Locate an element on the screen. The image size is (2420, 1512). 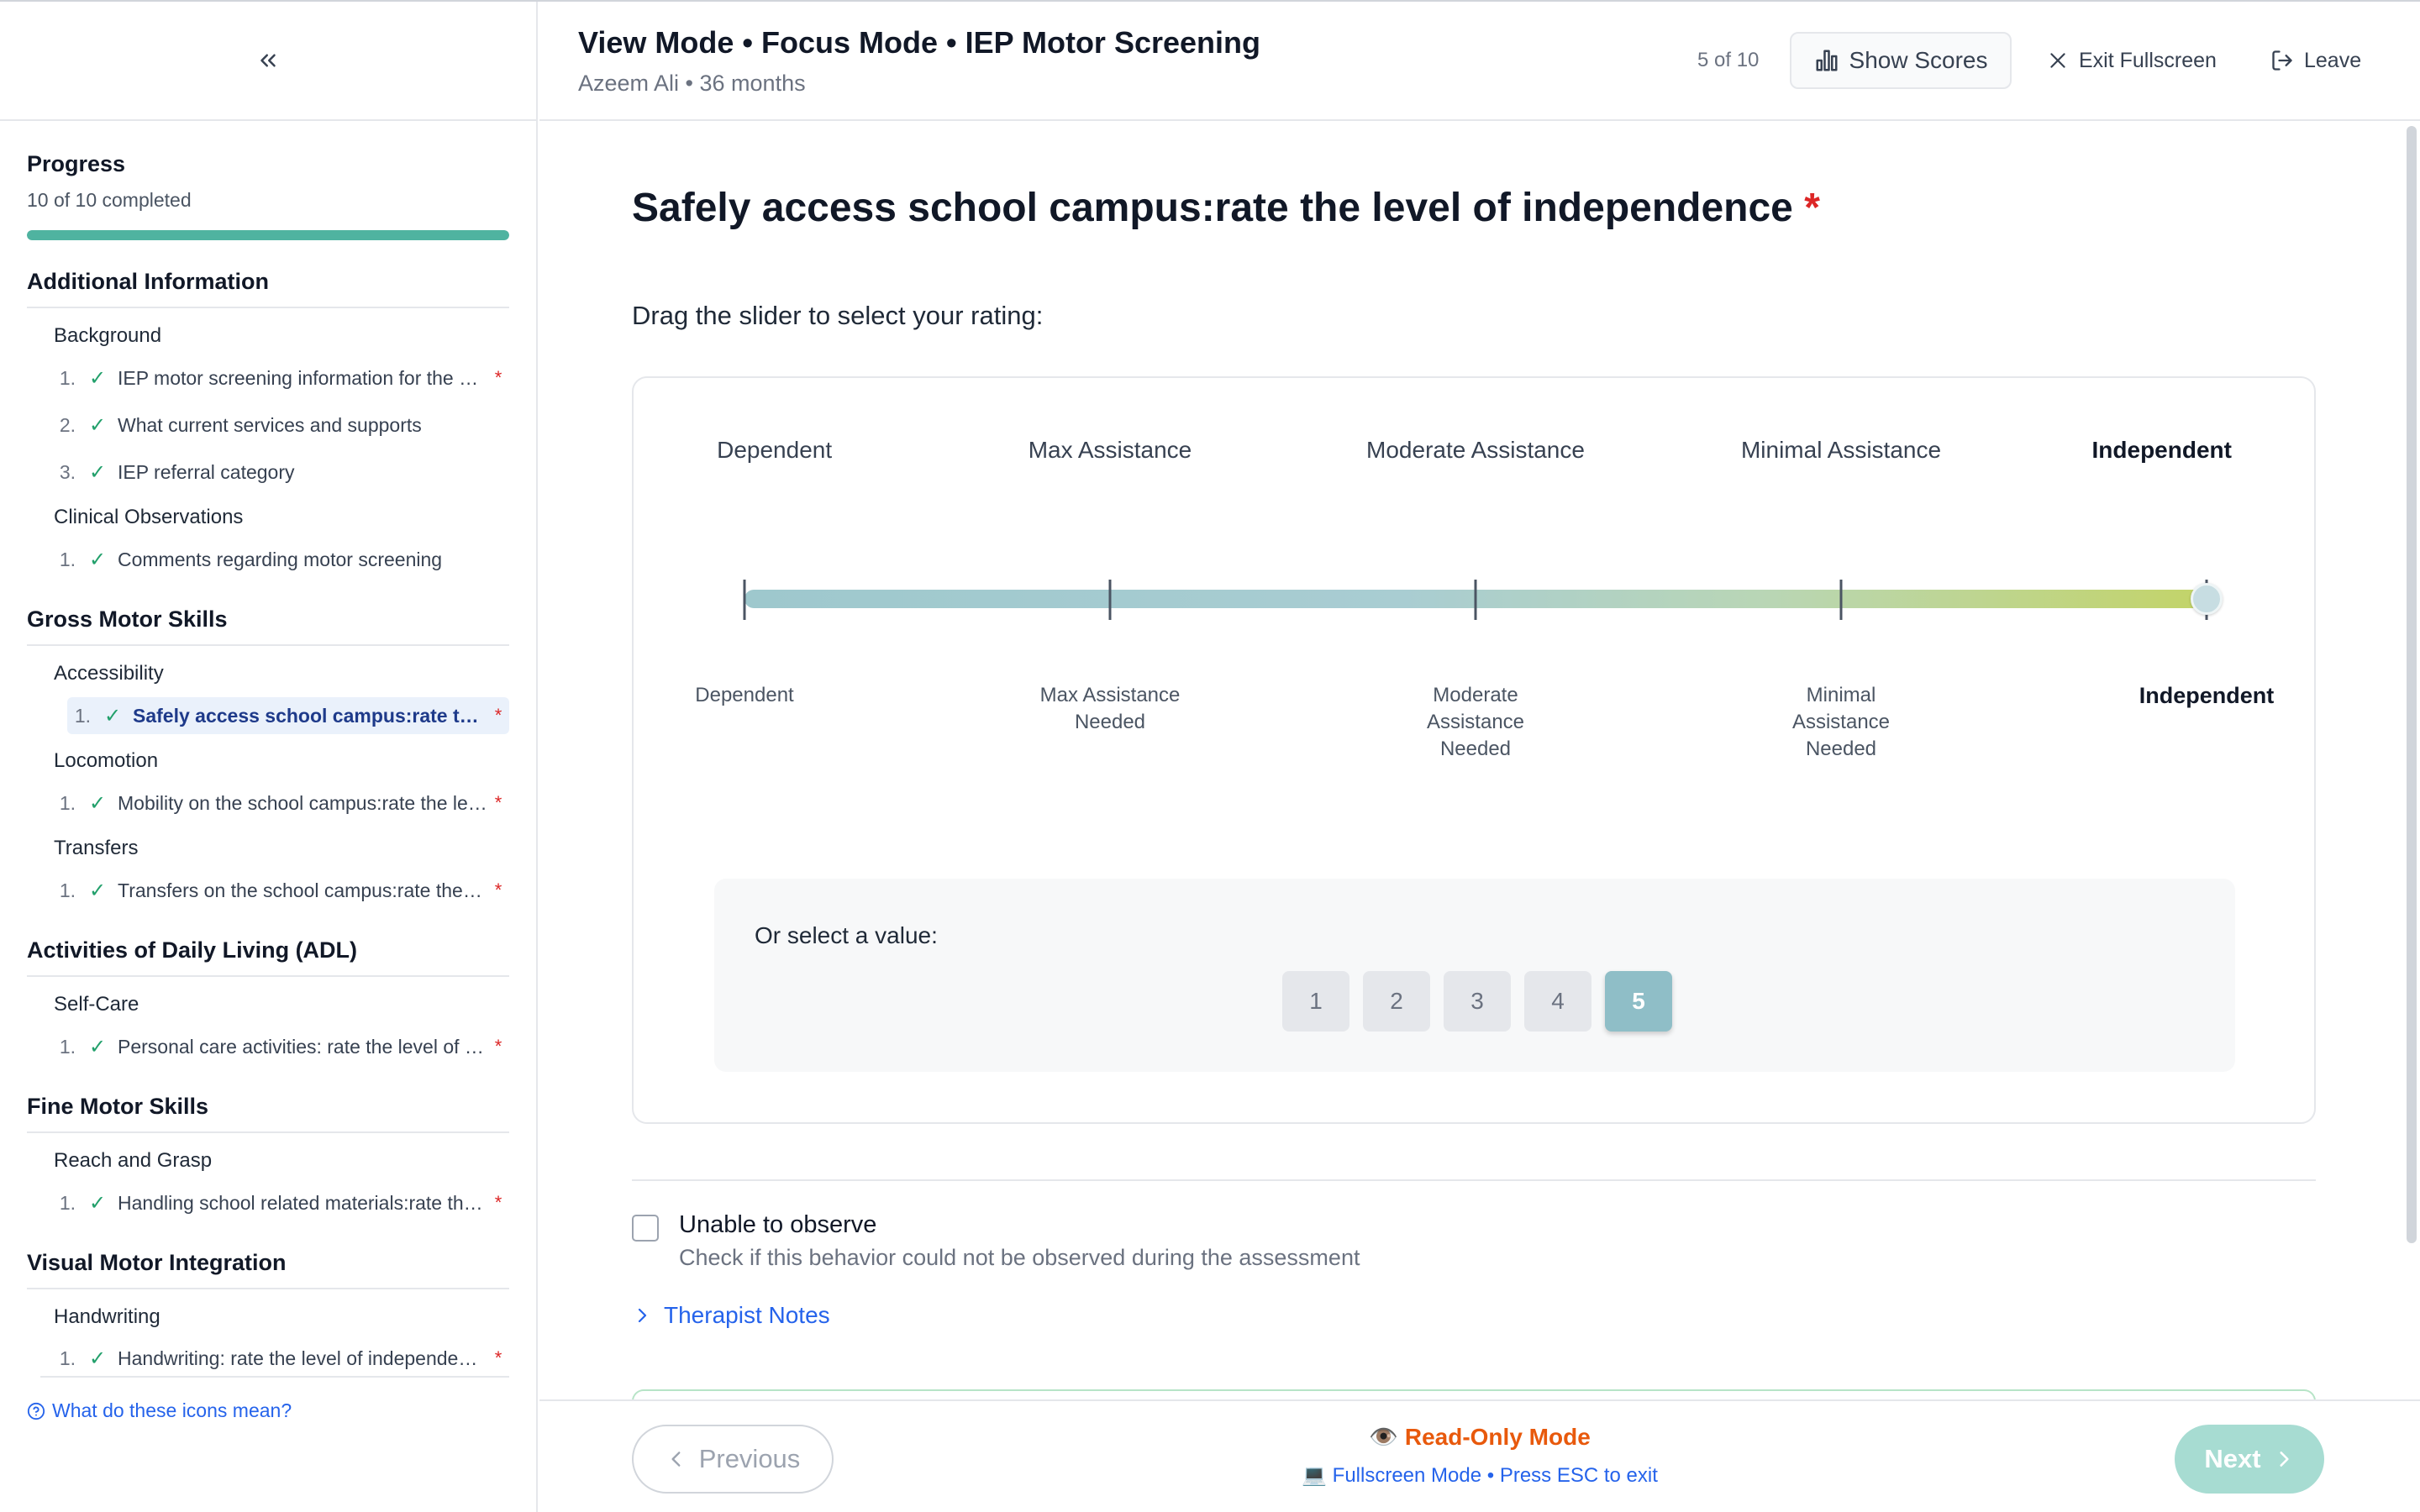
sidebar-item-iep-referral-category: 3. ✓ IEP referral category is located at coordinates (274, 472).